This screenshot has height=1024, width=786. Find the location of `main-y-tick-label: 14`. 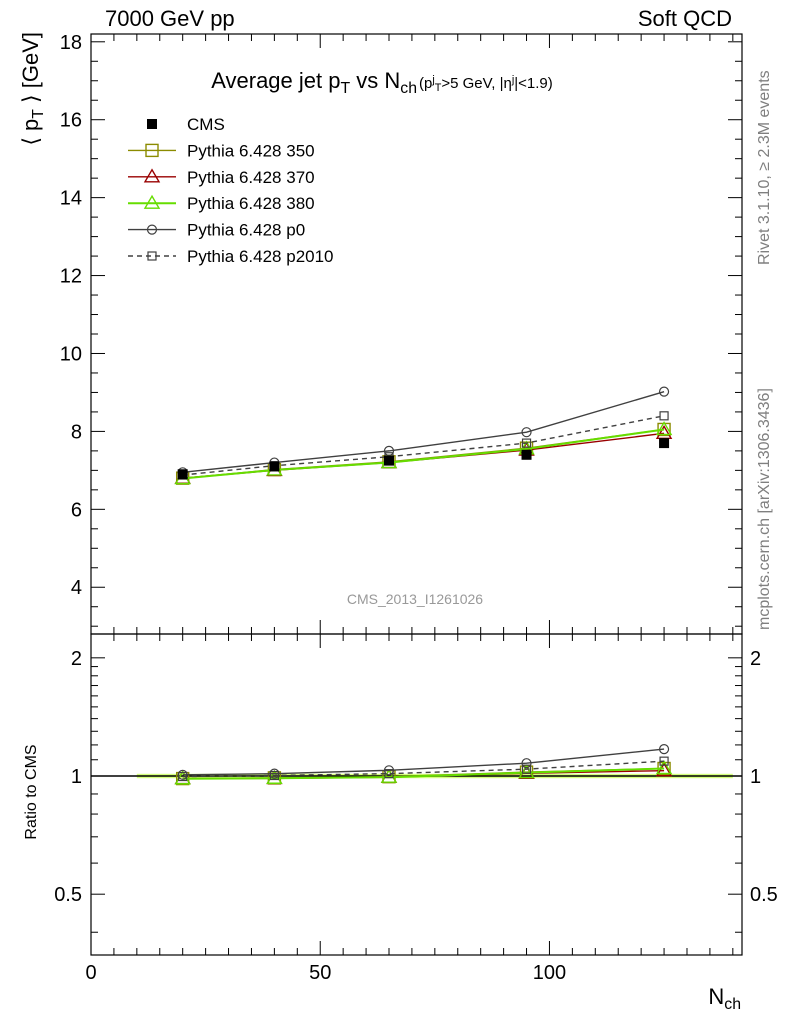

main-y-tick-label: 14 is located at coordinates (71, 199).